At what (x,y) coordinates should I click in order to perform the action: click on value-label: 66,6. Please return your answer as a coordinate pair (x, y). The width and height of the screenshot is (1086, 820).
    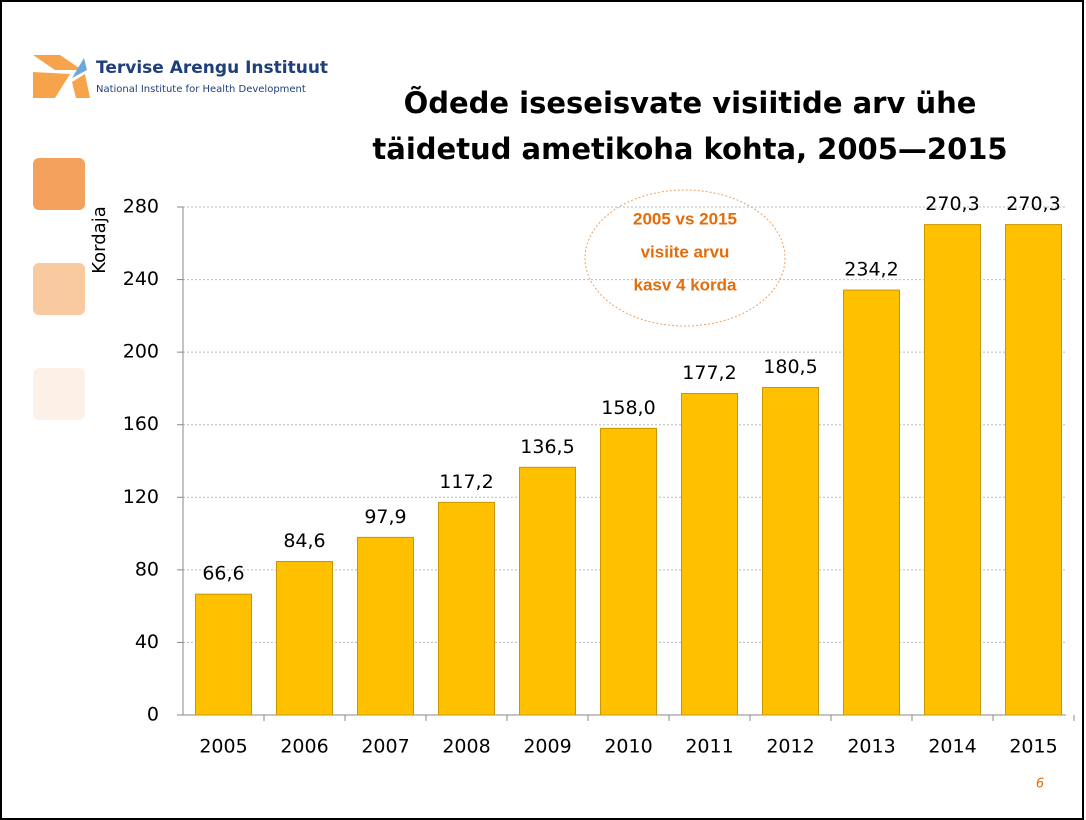
    Looking at the image, I should click on (223, 574).